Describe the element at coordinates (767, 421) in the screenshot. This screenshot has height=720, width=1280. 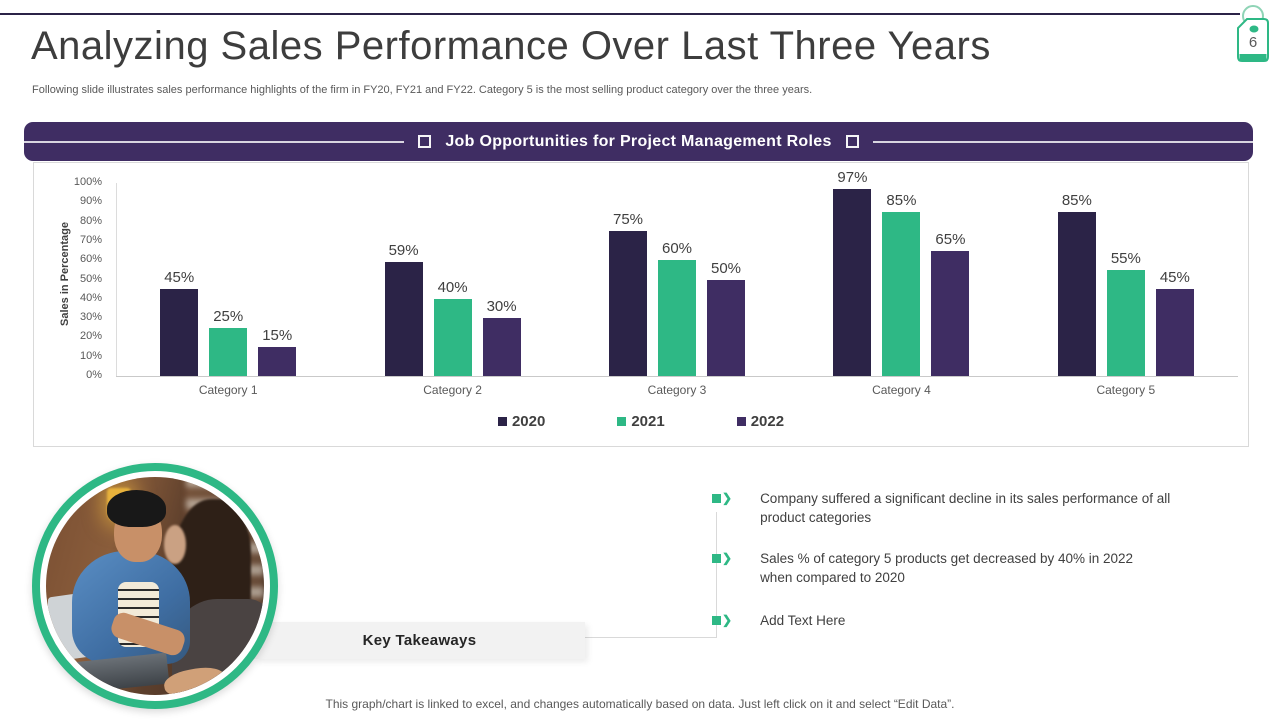
I see `legend-label: 2022` at that location.